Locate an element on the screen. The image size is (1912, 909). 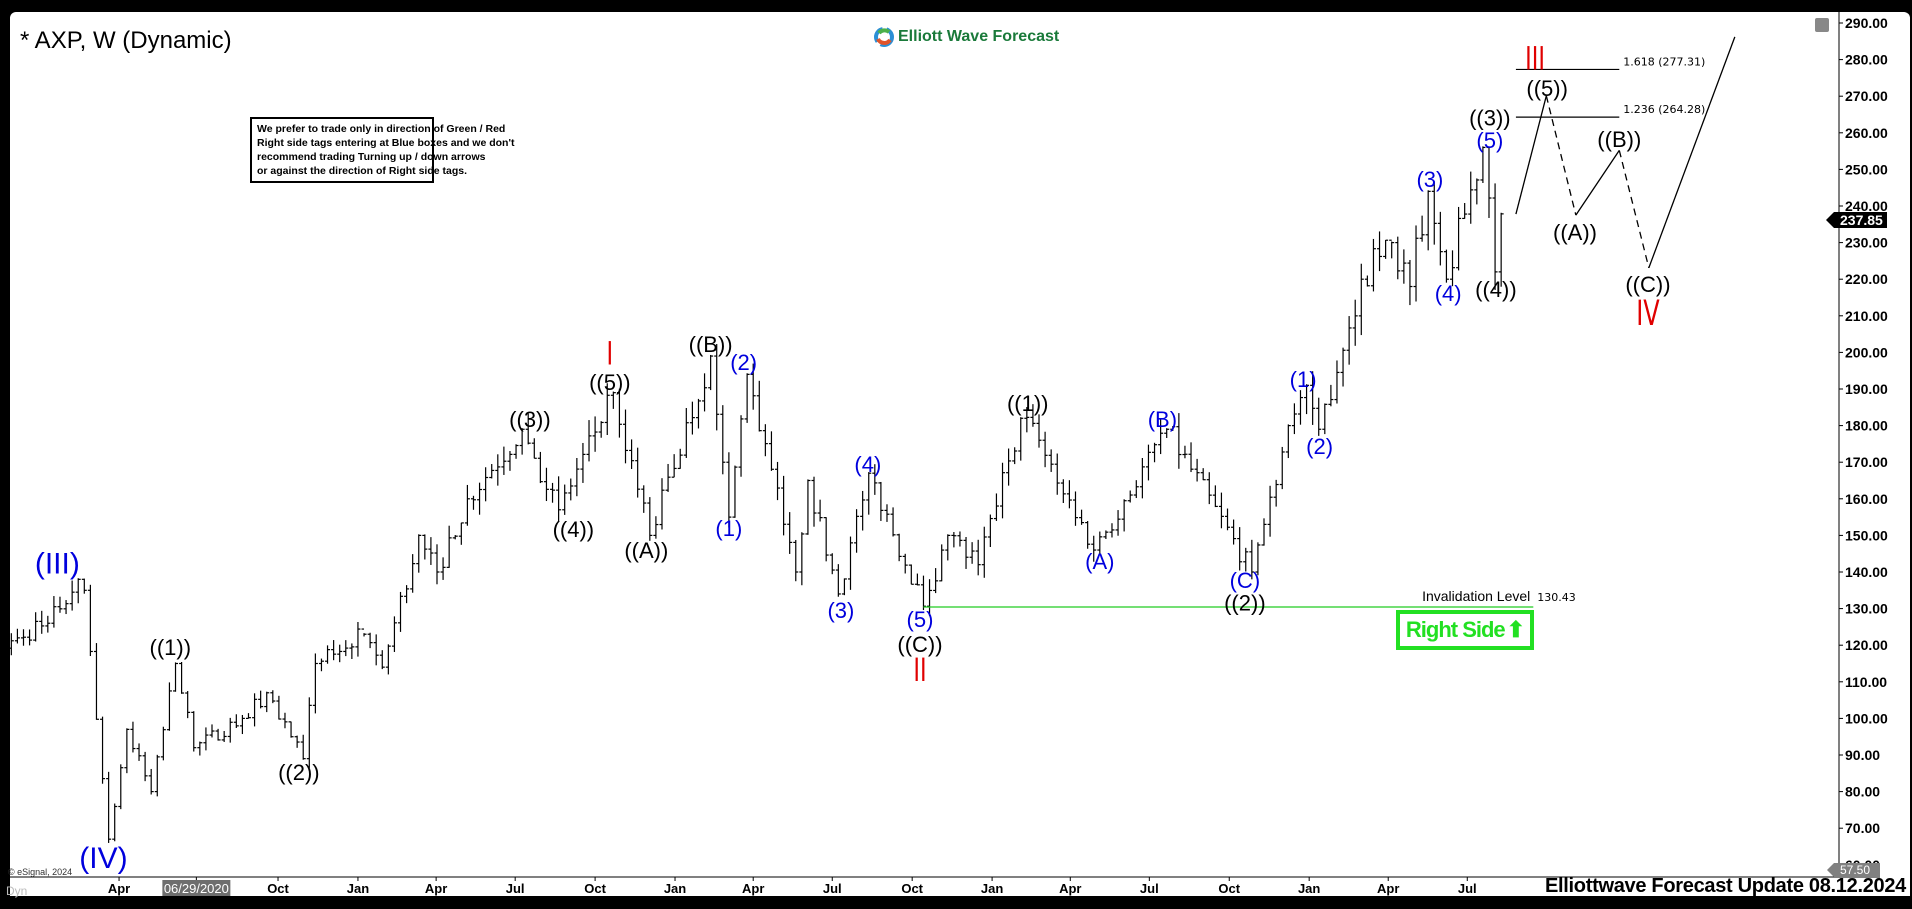
price-tick-label: 90.00 is located at coordinates (1862, 755).